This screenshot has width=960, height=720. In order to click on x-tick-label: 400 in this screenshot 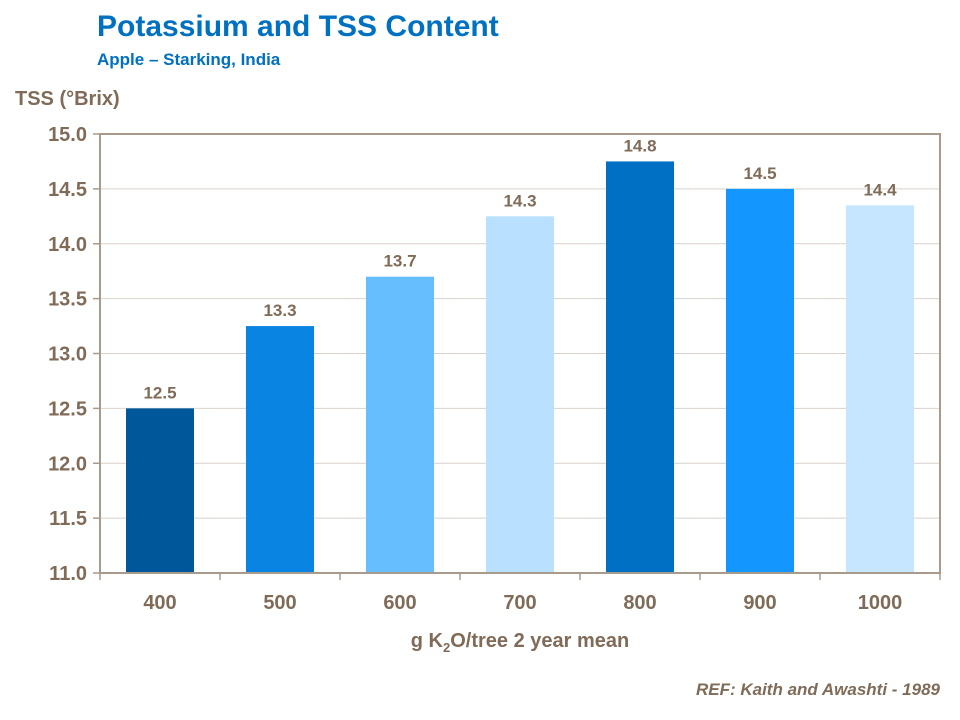, I will do `click(159, 603)`.